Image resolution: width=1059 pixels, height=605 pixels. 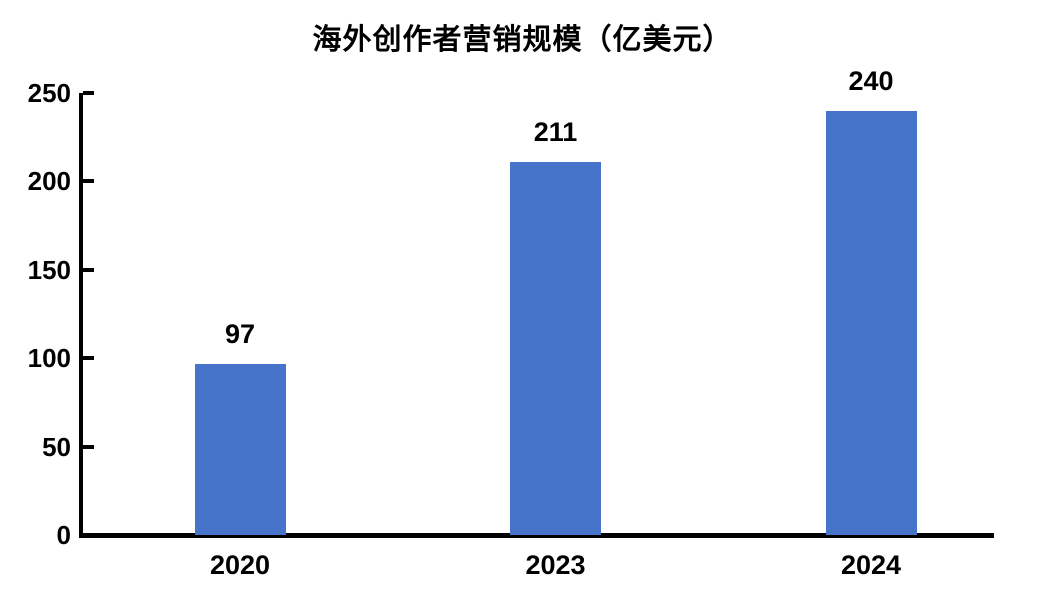 What do you see at coordinates (871, 80) in the screenshot?
I see `bar-value-label: 240` at bounding box center [871, 80].